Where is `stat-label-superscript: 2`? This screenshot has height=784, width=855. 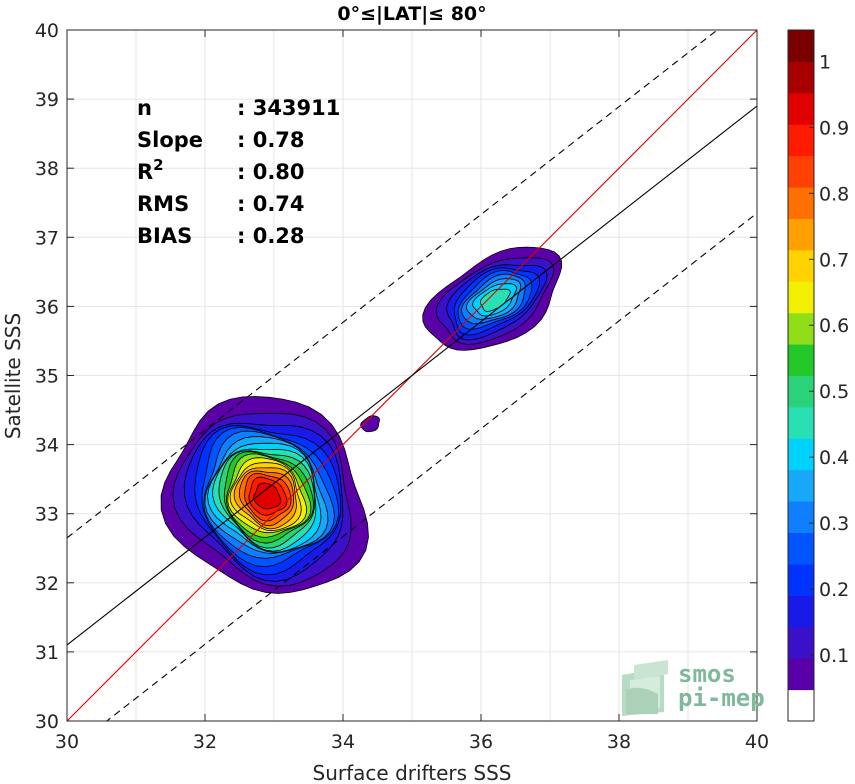 stat-label-superscript: 2 is located at coordinates (158, 165).